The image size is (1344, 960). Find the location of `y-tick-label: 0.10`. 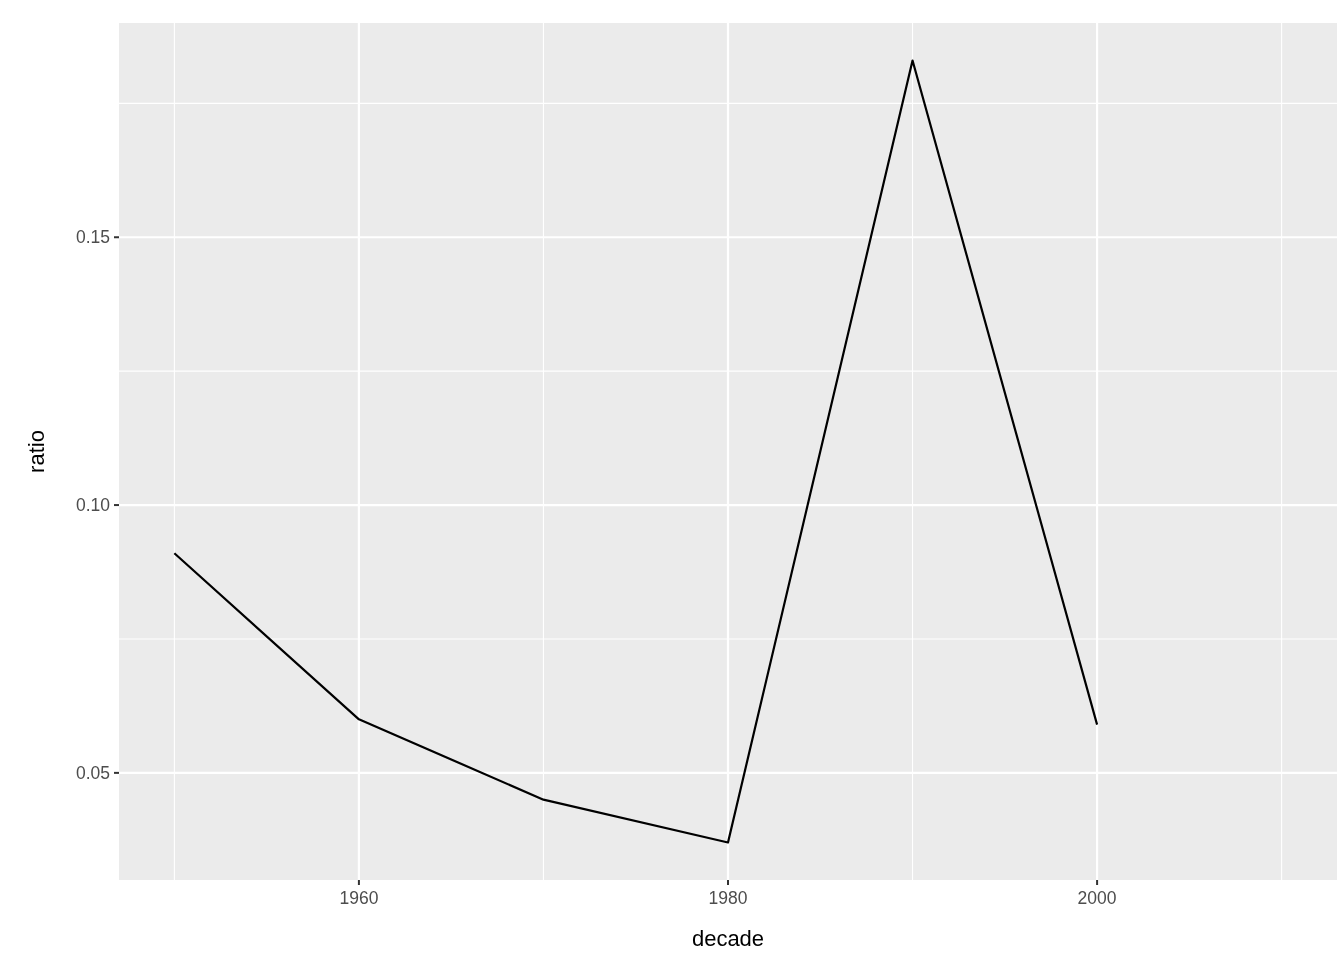

y-tick-label: 0.10 is located at coordinates (93, 505).